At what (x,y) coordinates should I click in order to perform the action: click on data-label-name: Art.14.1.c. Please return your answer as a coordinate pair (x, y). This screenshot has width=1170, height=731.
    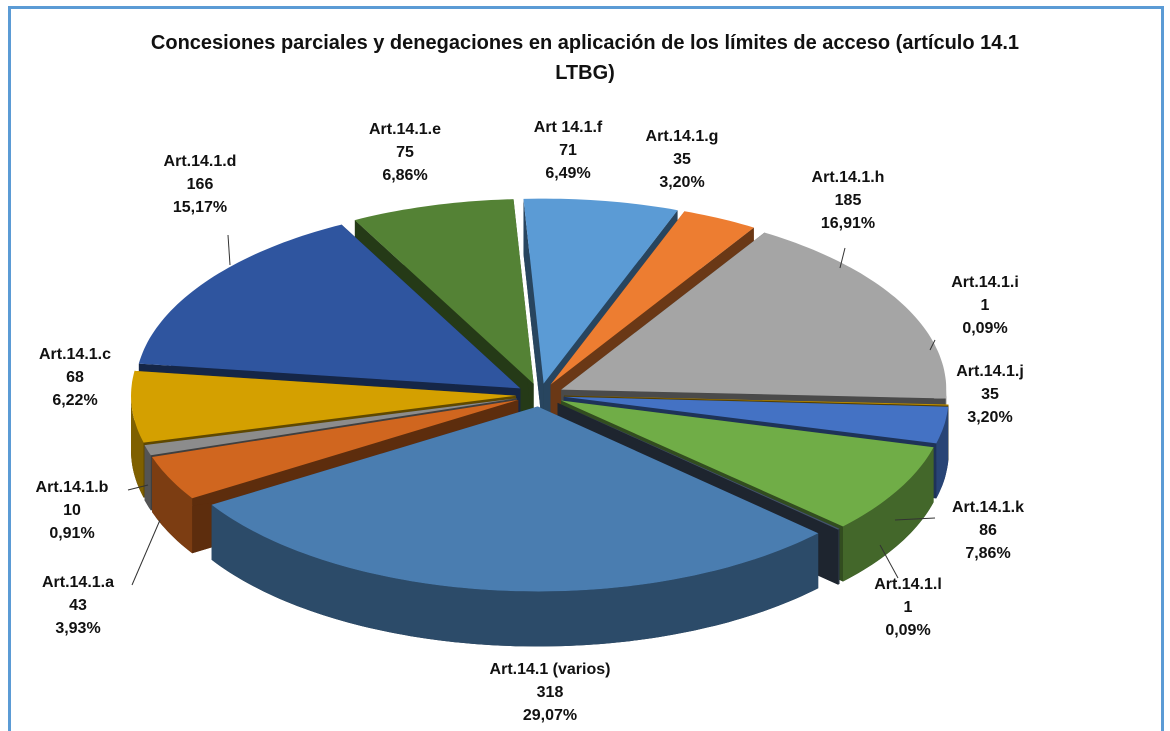
    Looking at the image, I should click on (75, 354).